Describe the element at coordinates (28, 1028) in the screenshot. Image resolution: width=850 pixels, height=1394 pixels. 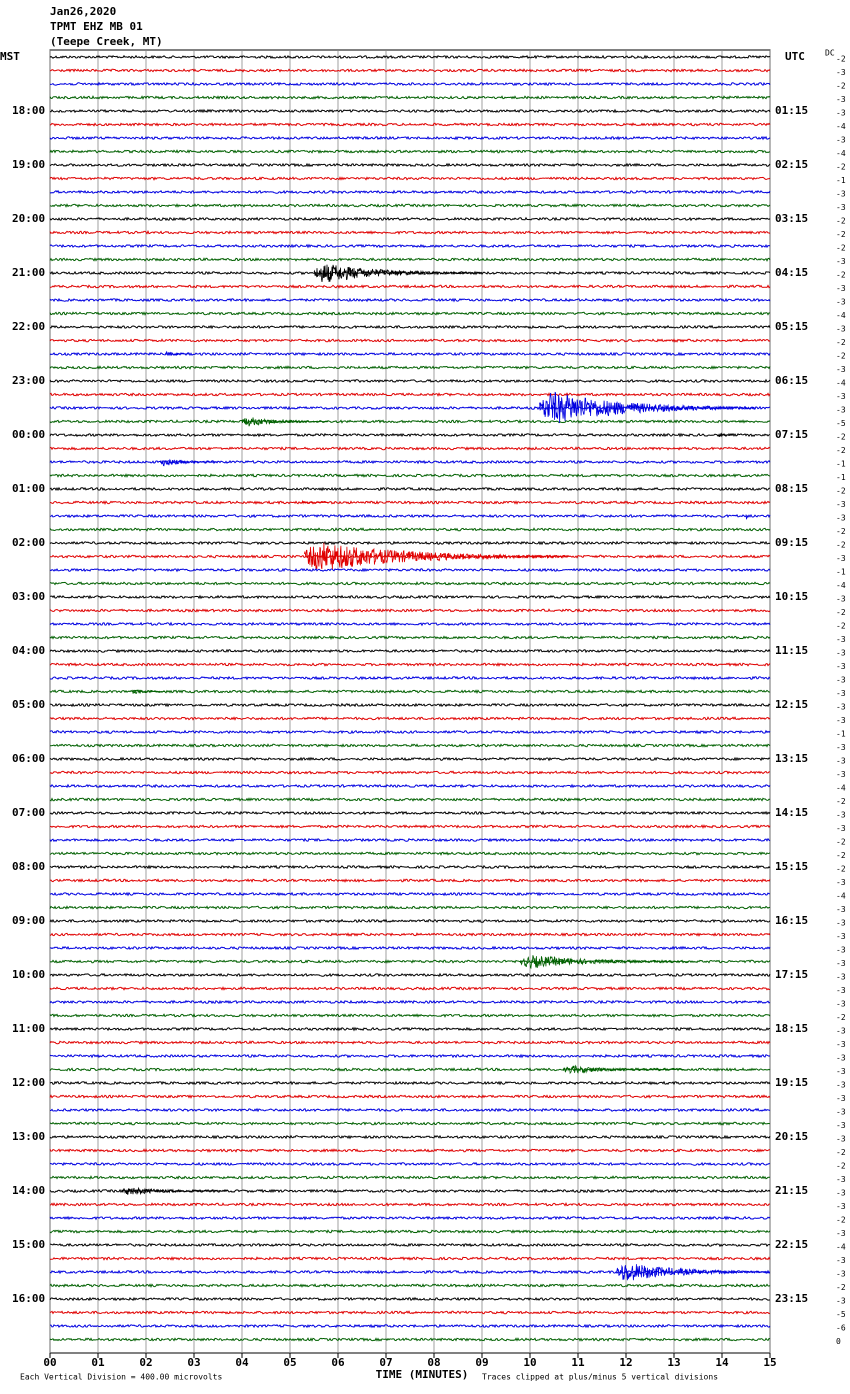
I see `mst-time-label: 11:00` at that location.